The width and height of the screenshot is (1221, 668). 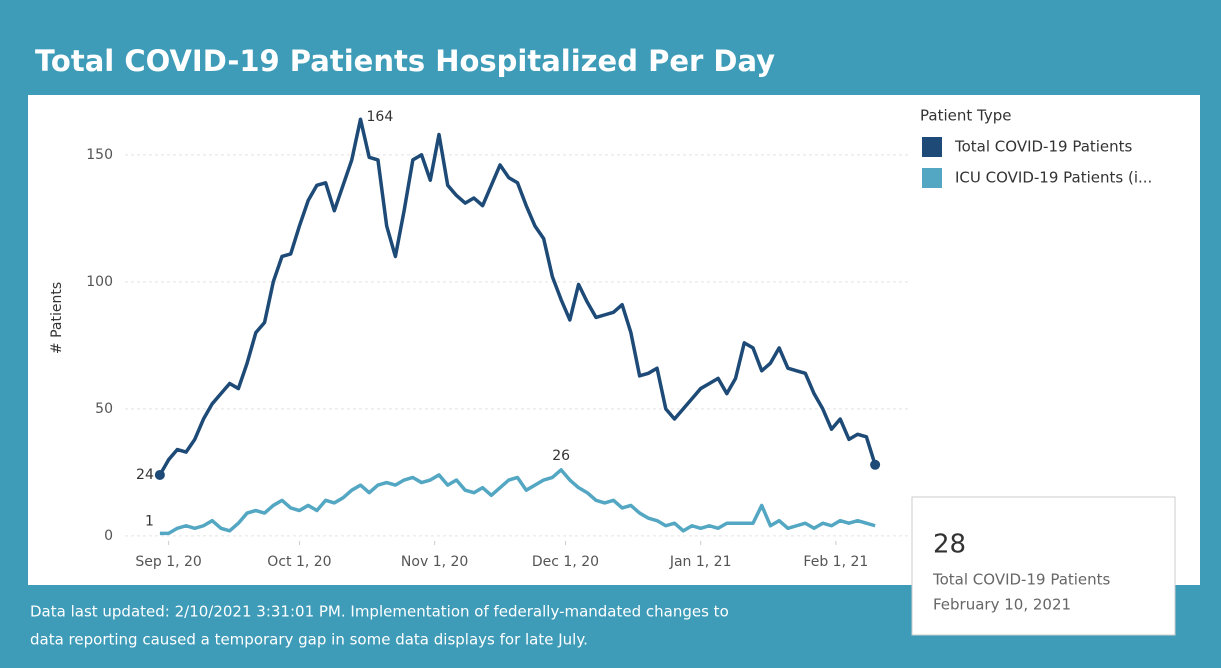 I want to click on y-tick-label: 50, so click(x=104, y=409).